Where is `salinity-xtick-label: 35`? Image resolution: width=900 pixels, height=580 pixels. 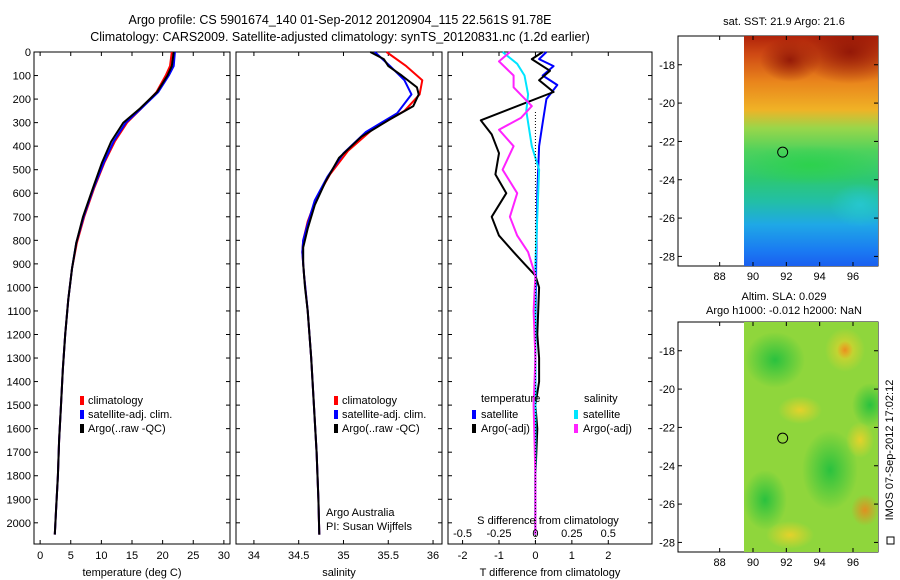 salinity-xtick-label: 35 is located at coordinates (343, 556).